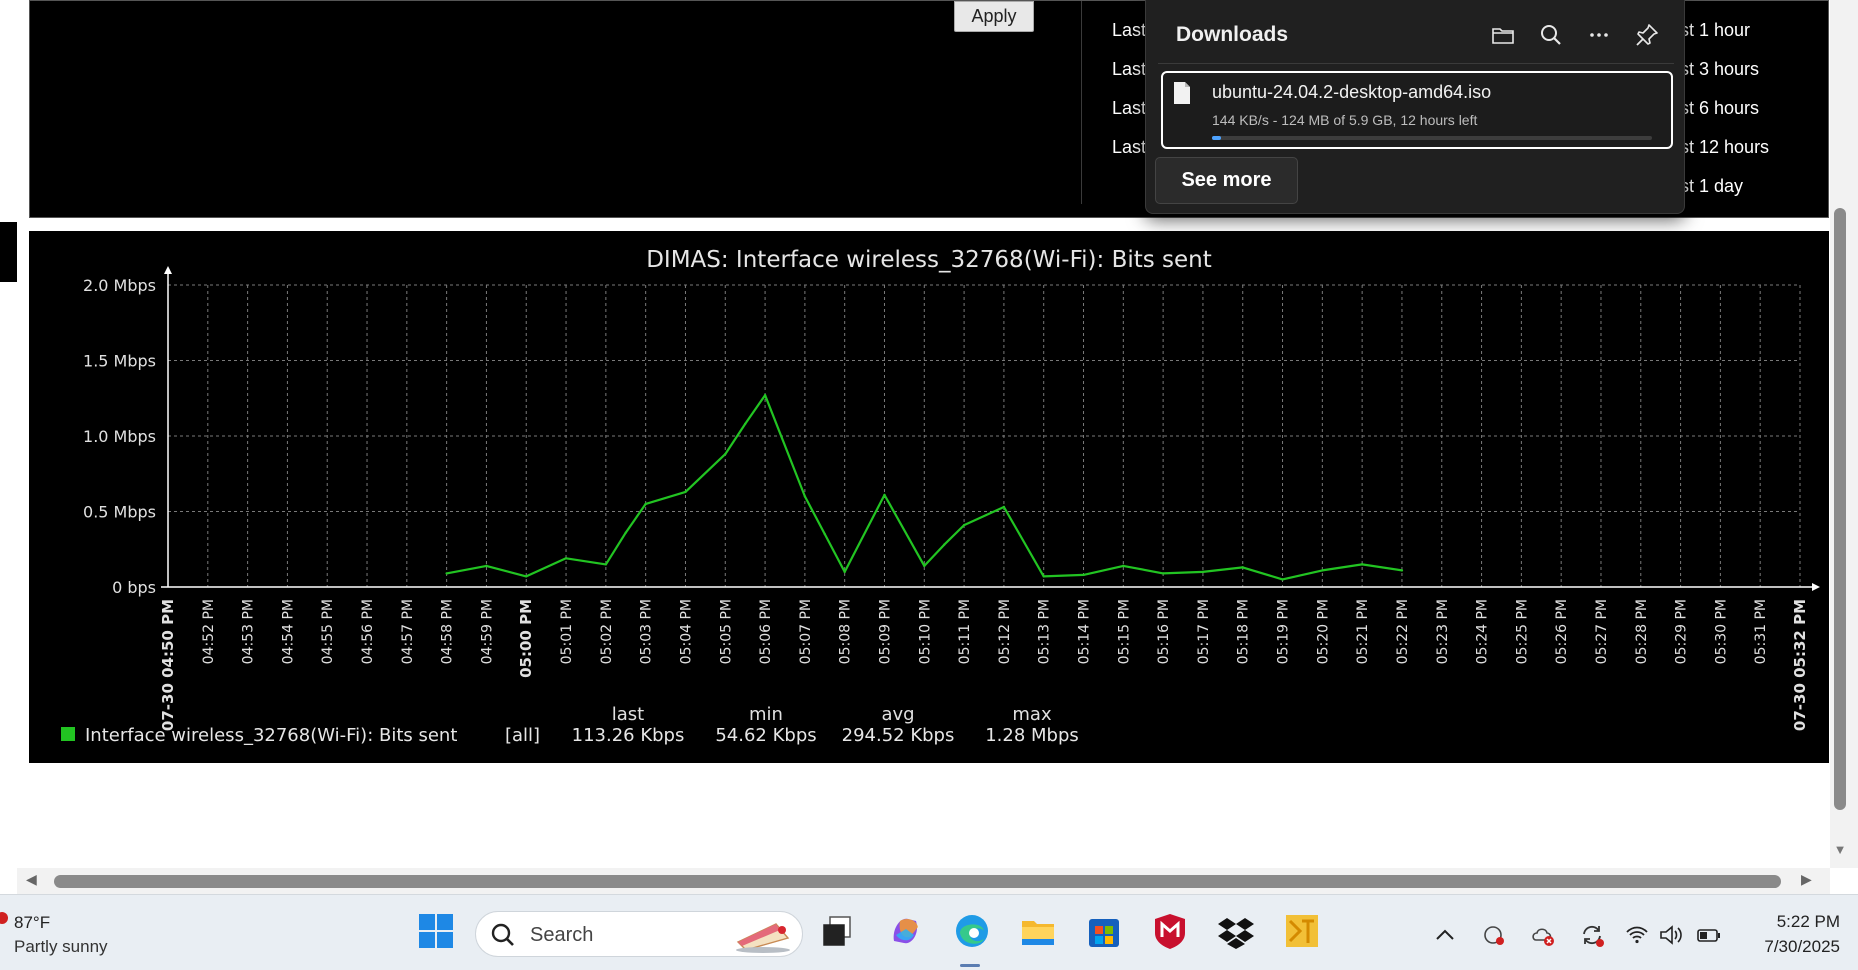  I want to click on x-tick-label: 05:18 PM, so click(1244, 631).